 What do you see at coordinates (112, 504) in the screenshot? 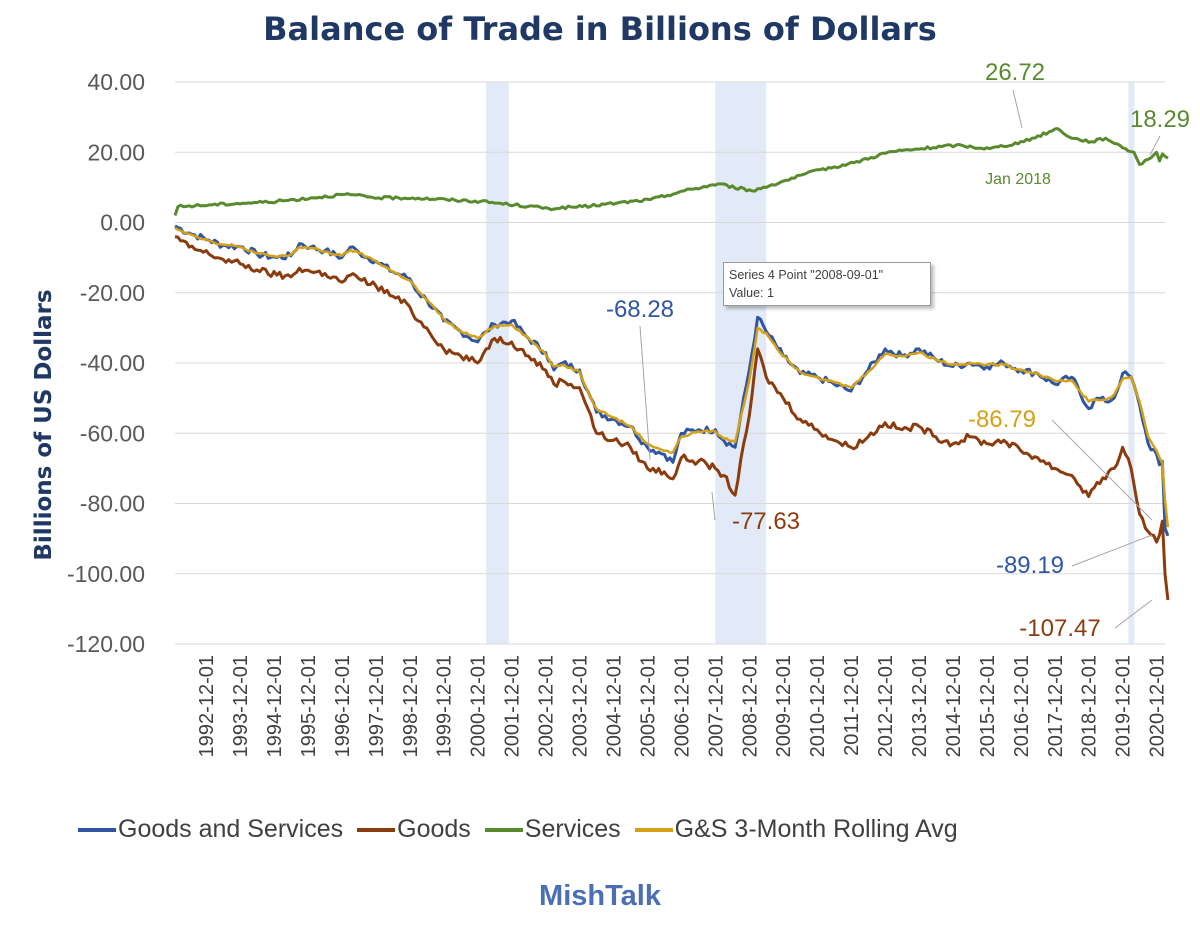
I see `y-tick-label: -80.00` at bounding box center [112, 504].